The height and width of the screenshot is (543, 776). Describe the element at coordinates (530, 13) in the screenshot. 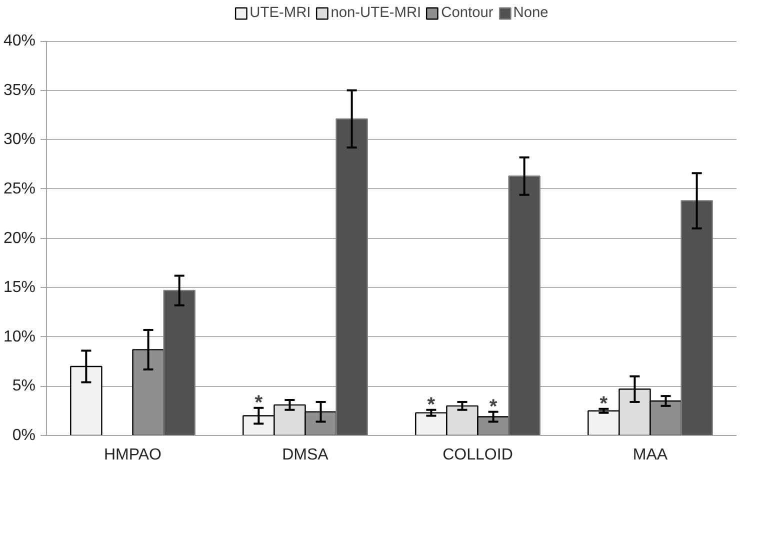

I see `legend-label: None` at that location.